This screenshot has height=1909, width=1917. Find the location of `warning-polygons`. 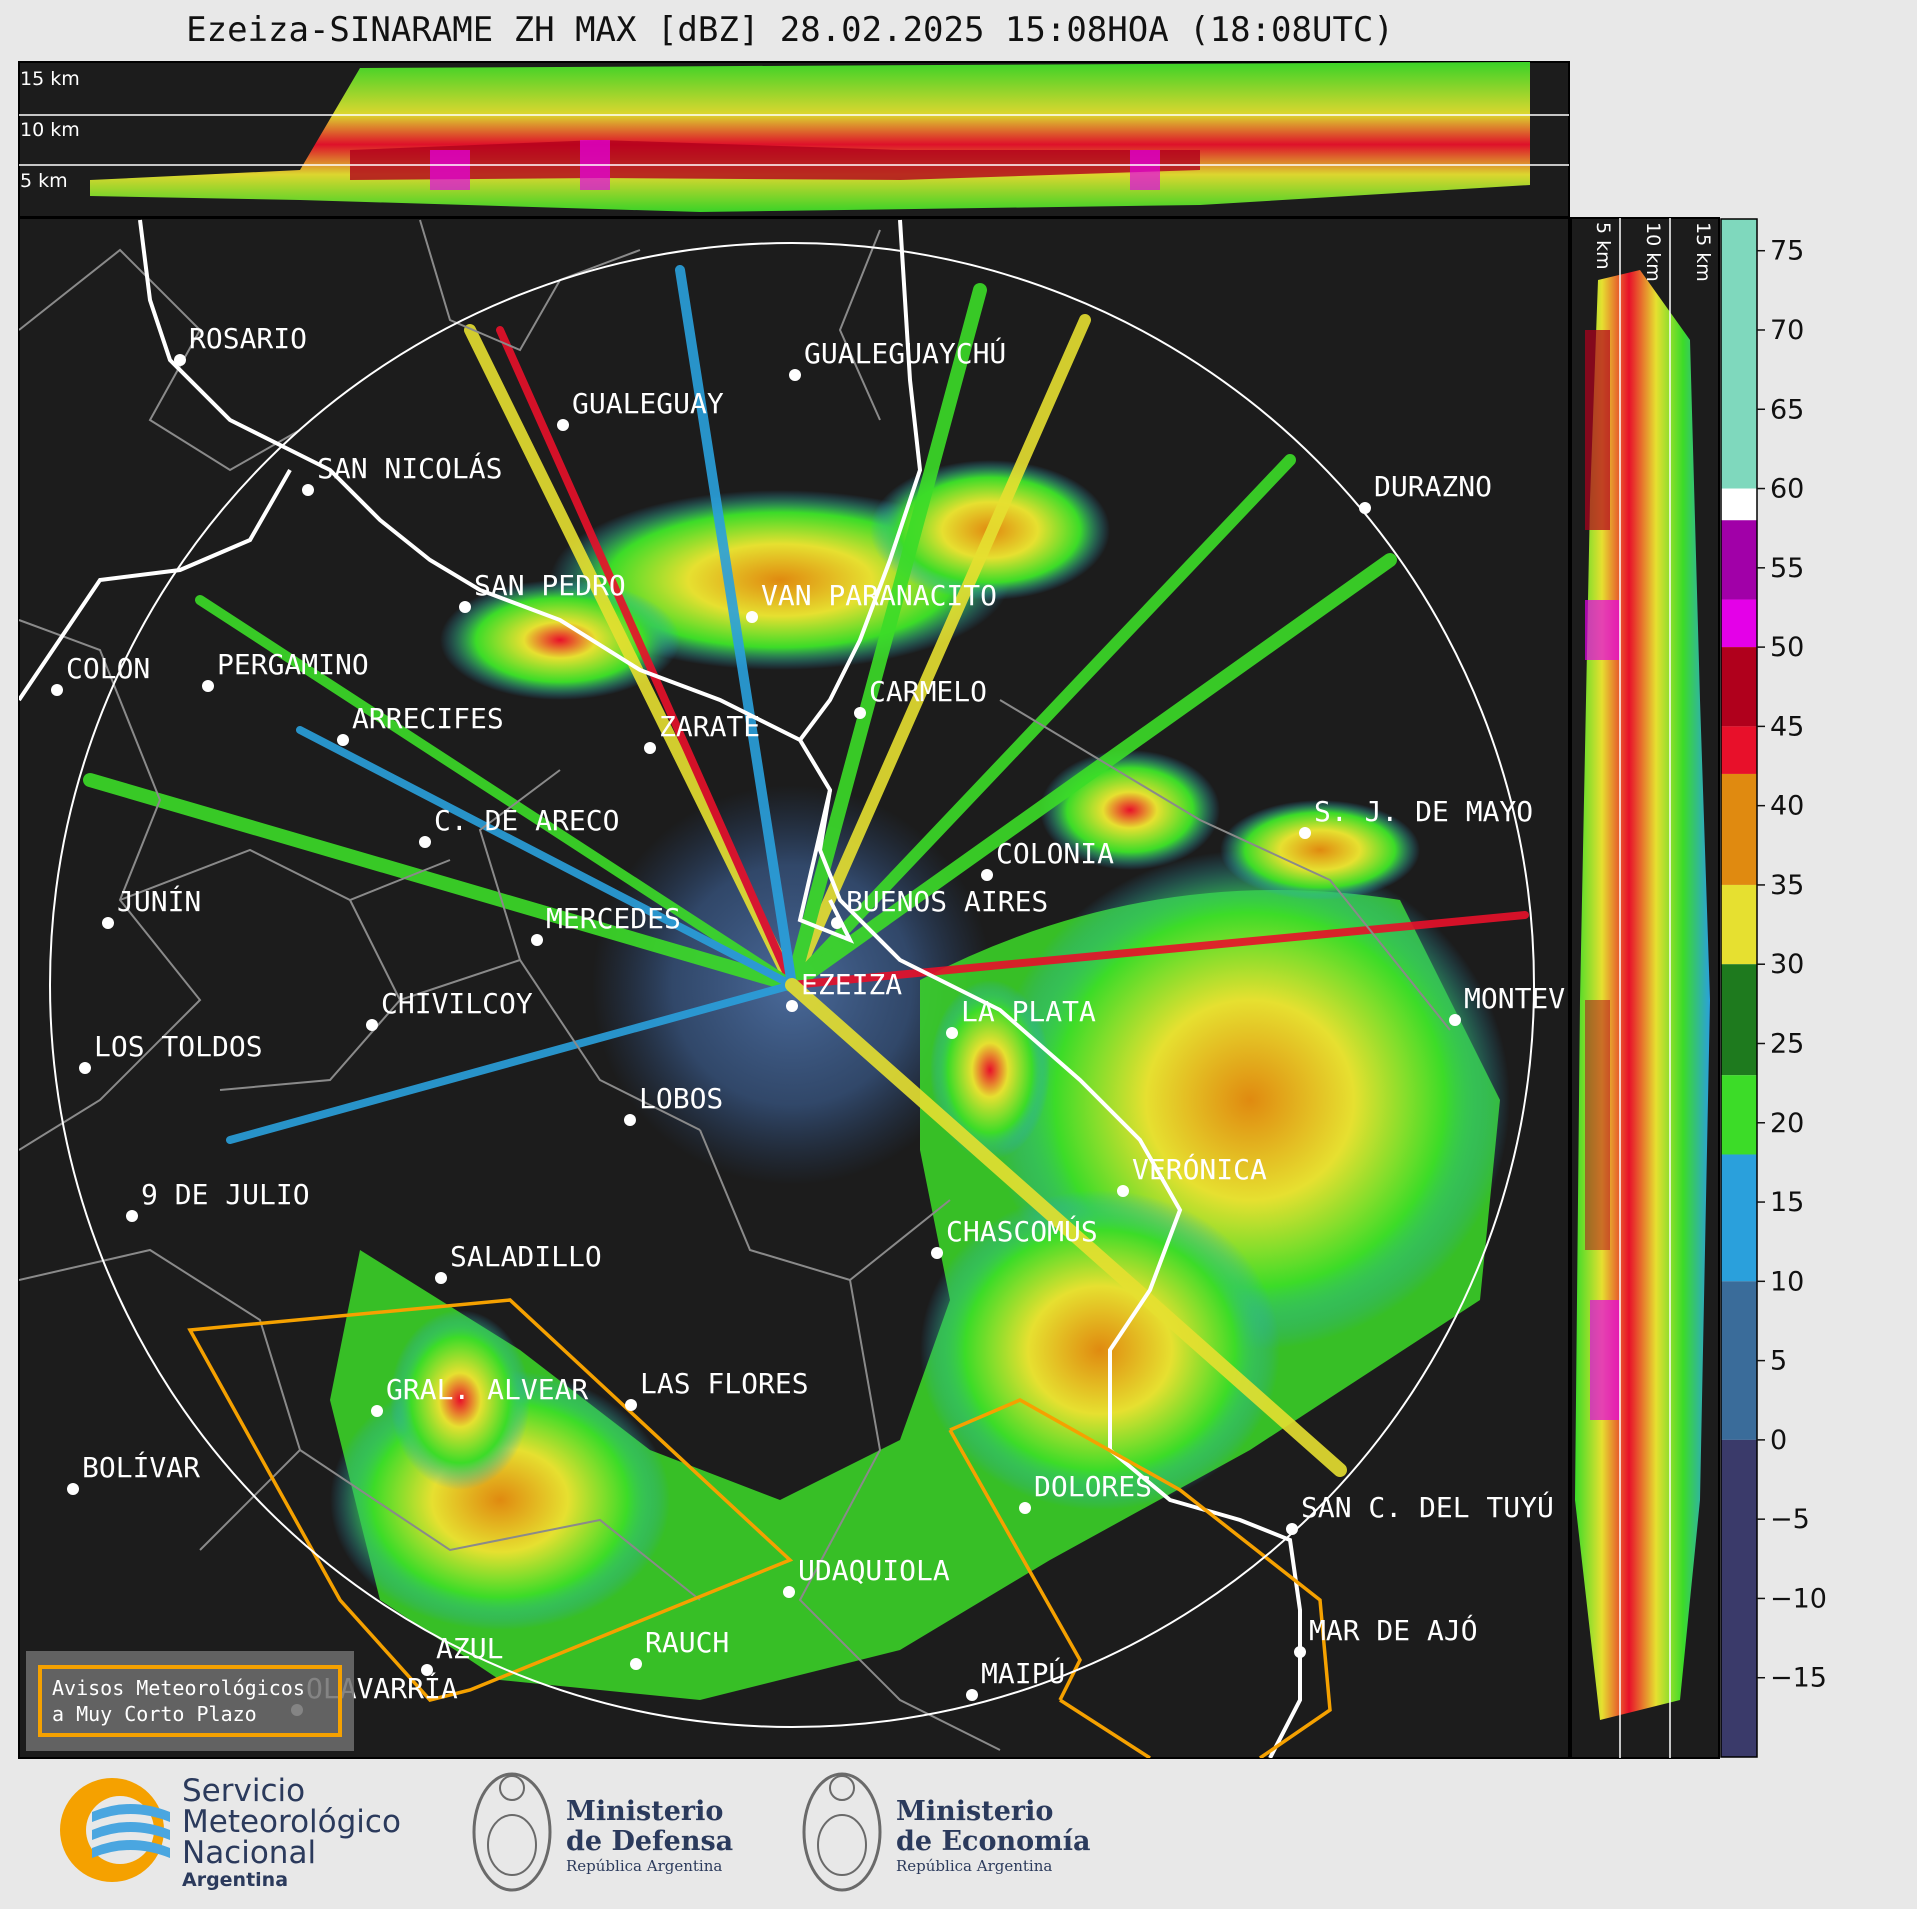

warning-polygons is located at coordinates (759, 1528).